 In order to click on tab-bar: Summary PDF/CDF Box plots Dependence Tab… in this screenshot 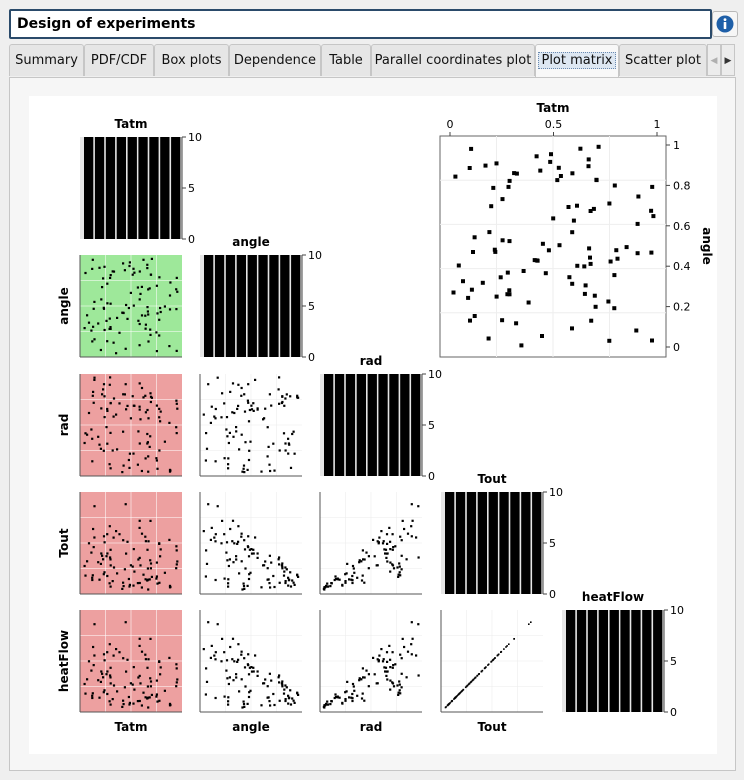, I will do `click(374, 61)`.